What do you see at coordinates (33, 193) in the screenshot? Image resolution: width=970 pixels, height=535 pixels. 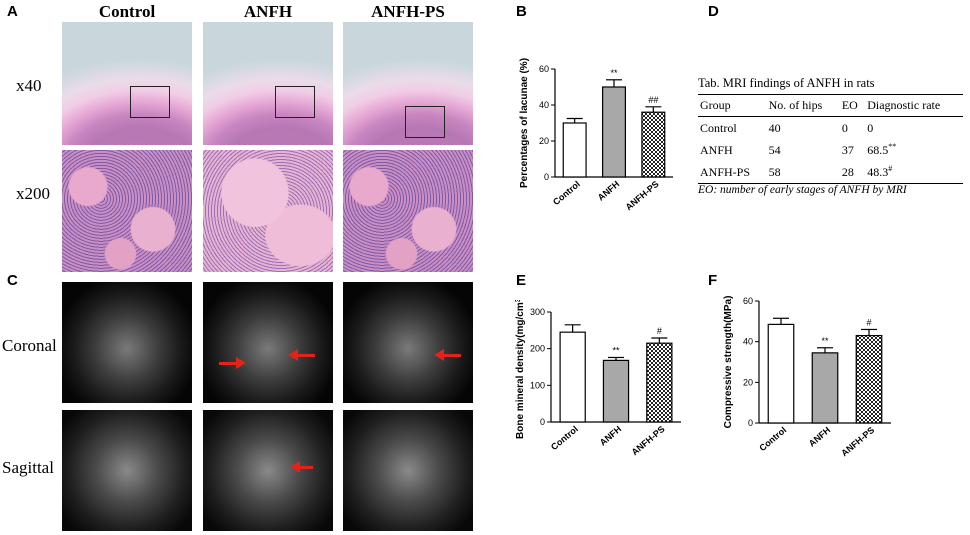 I see `row-label-x200: x200` at bounding box center [33, 193].